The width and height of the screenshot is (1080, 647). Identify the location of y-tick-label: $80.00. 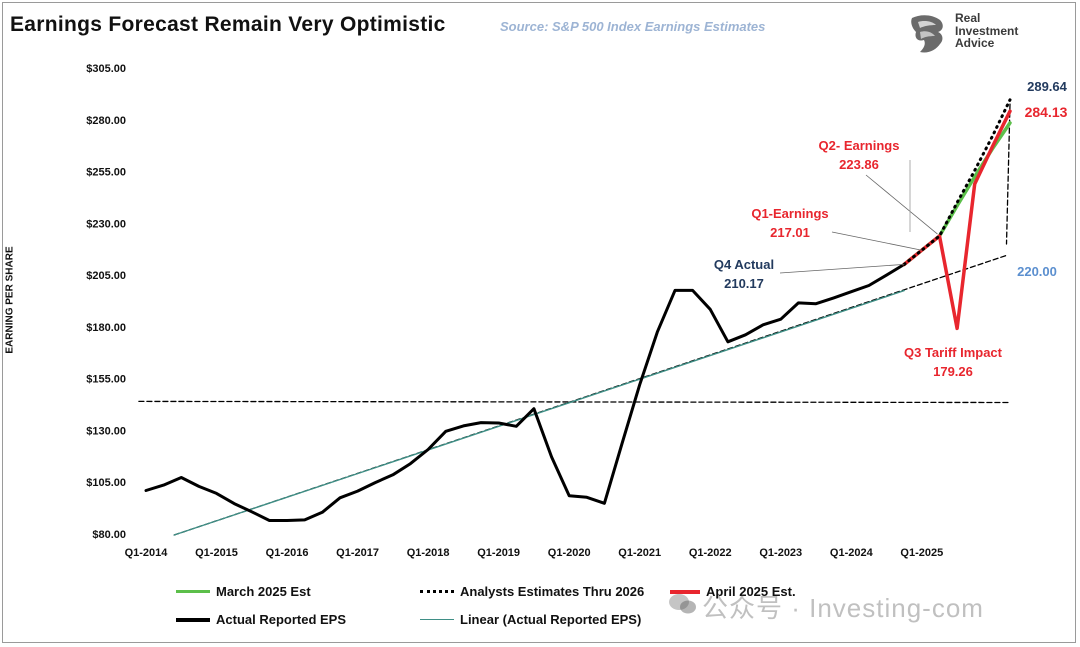
(109, 535).